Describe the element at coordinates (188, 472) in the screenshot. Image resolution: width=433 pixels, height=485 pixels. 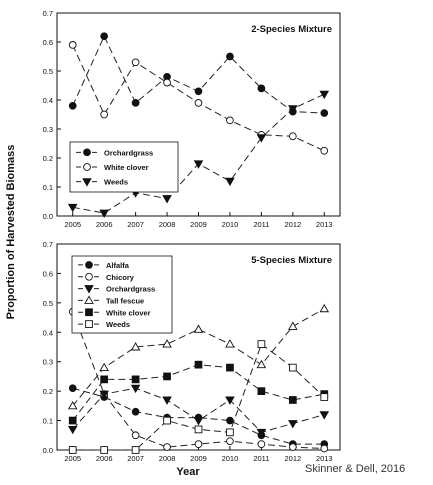
I see `x-axis-label: Year` at that location.